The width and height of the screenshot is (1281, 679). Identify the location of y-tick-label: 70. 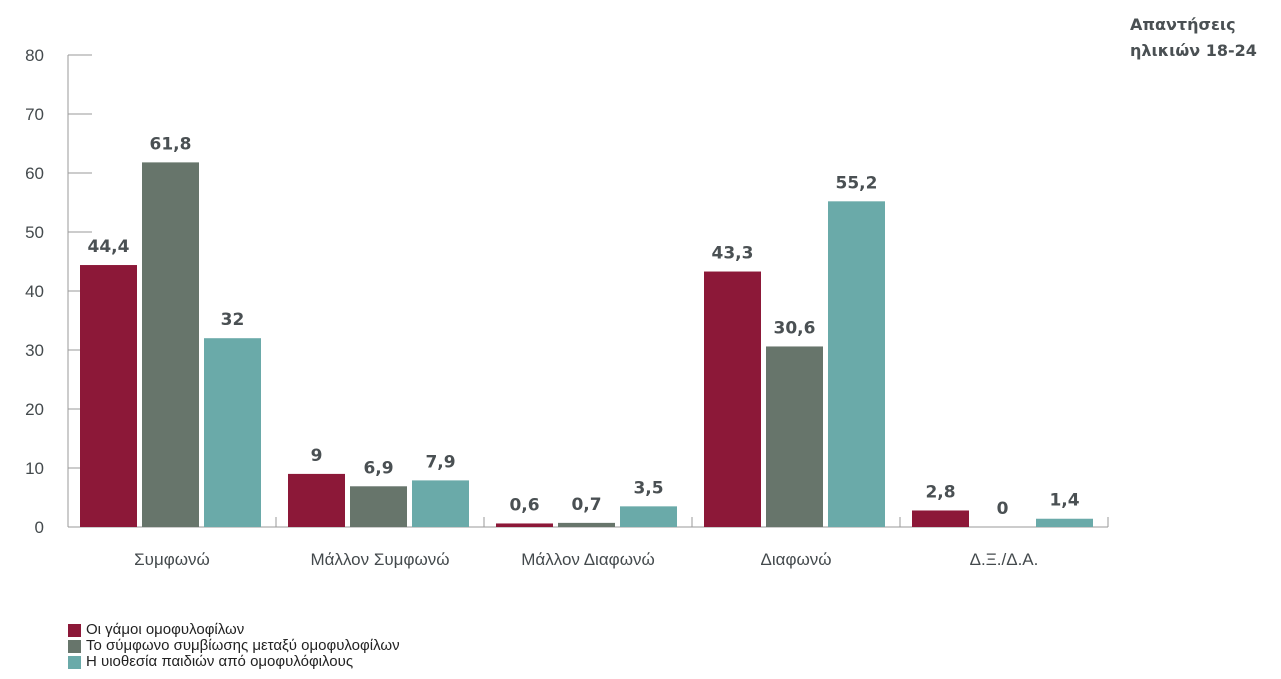
(34, 114).